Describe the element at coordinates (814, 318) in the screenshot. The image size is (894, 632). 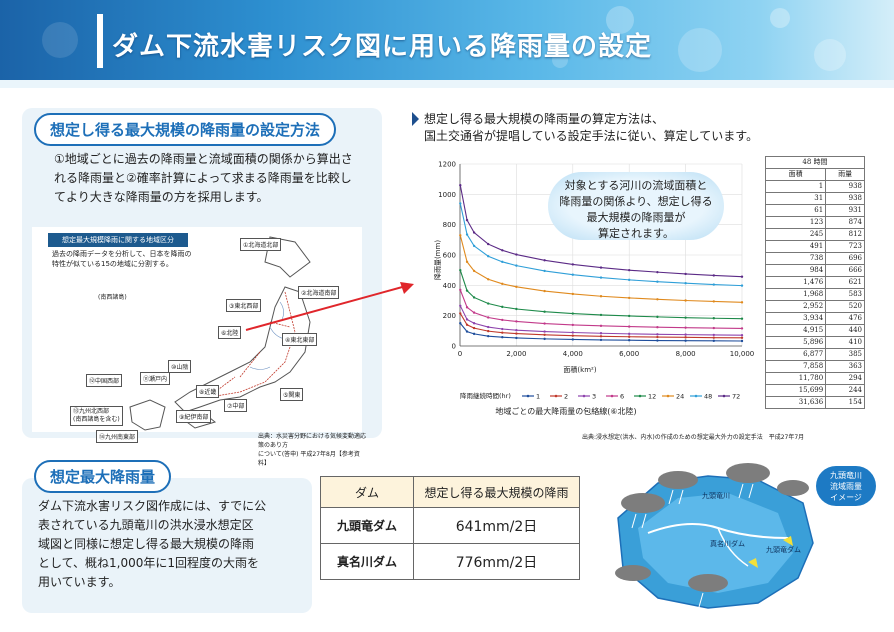
I see `table-row: 3,934 476` at that location.